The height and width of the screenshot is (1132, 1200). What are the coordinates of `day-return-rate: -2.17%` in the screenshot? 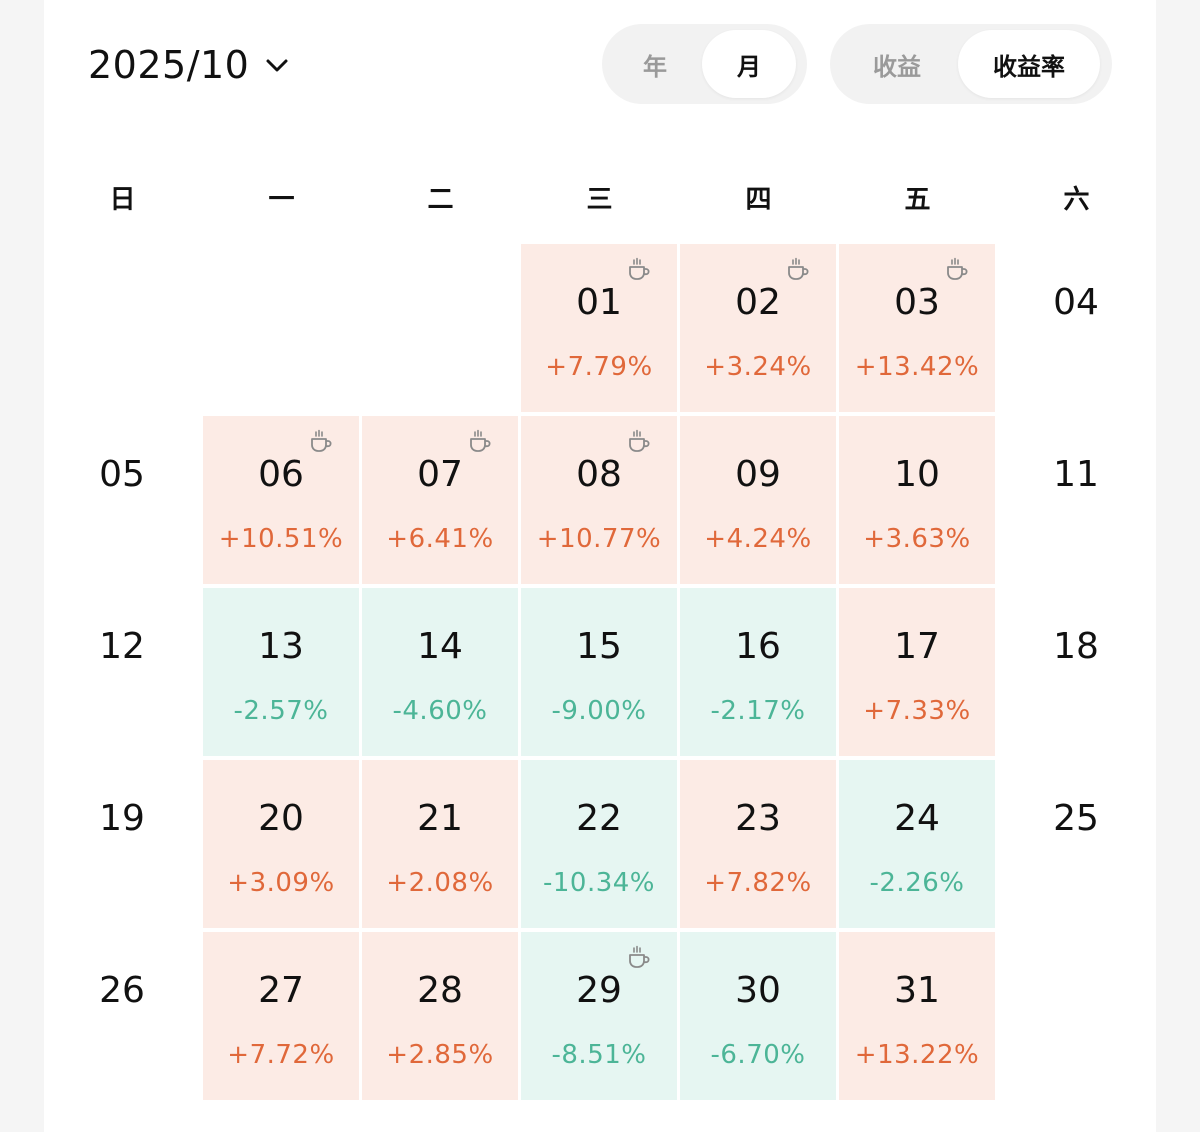 It's located at (758, 711).